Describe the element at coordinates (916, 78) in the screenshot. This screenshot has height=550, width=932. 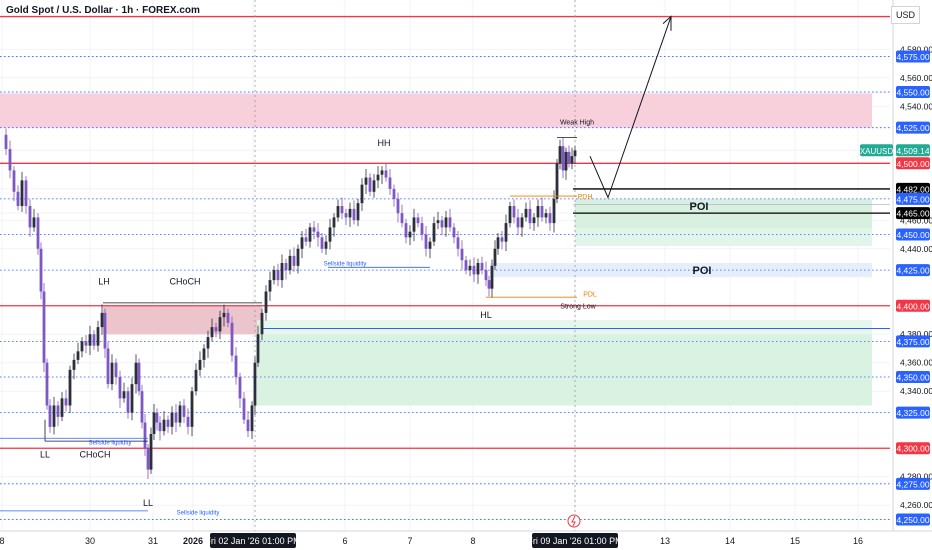
I see `y-tick-label-8: 4,560.00` at that location.